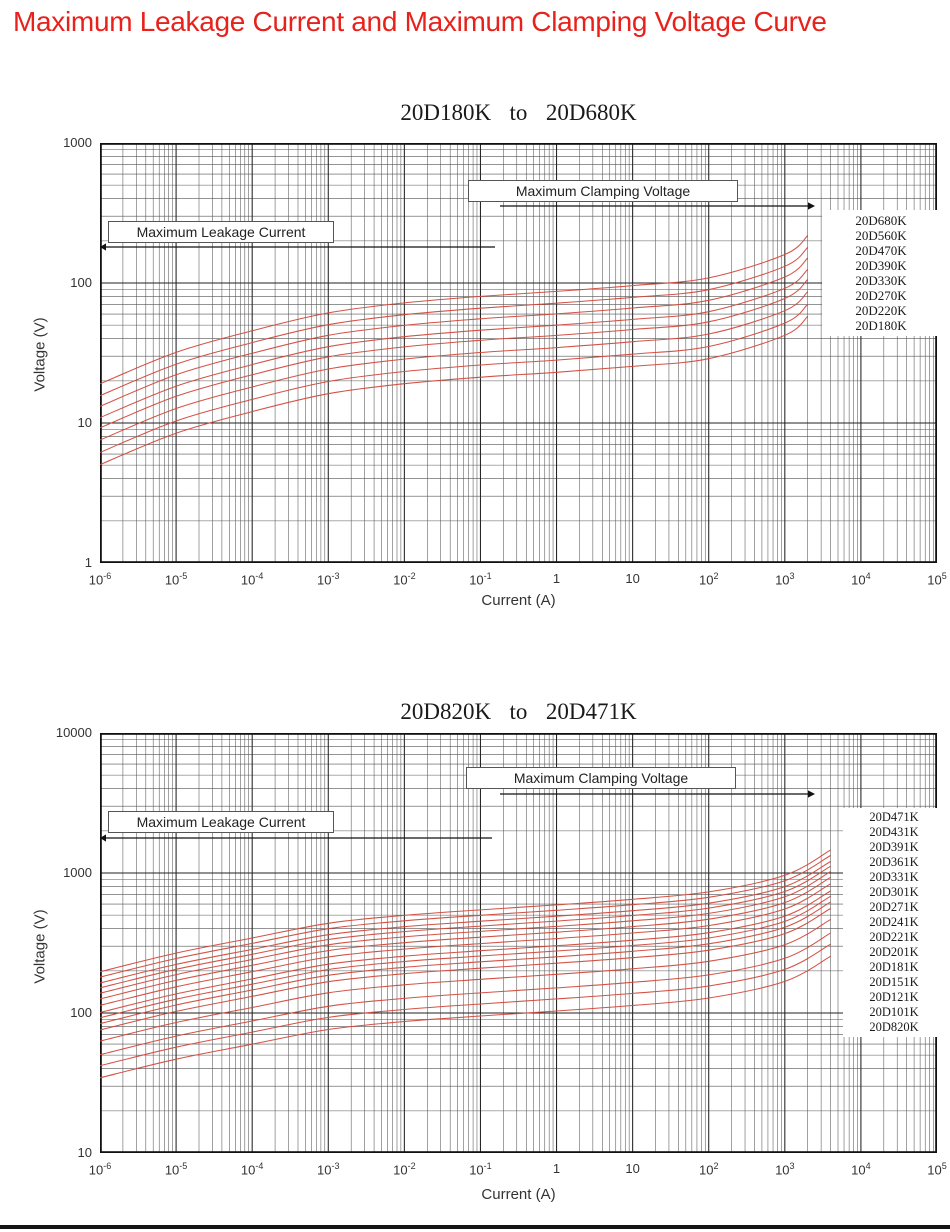 Image resolution: width=950 pixels, height=1232 pixels. I want to click on curve-20D560K, so click(454, 322).